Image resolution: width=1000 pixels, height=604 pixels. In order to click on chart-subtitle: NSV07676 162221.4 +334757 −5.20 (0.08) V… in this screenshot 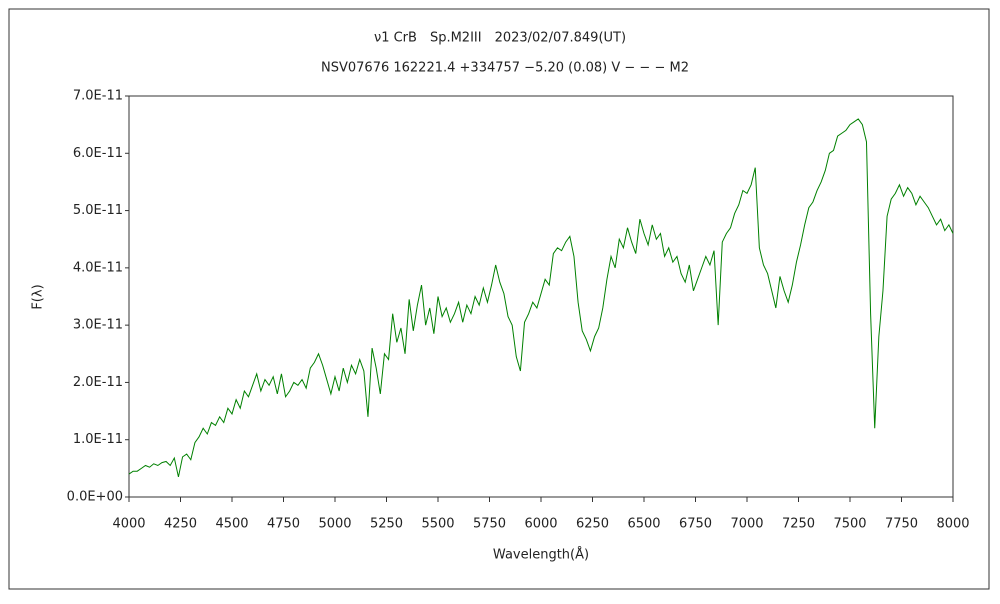, I will do `click(505, 68)`.